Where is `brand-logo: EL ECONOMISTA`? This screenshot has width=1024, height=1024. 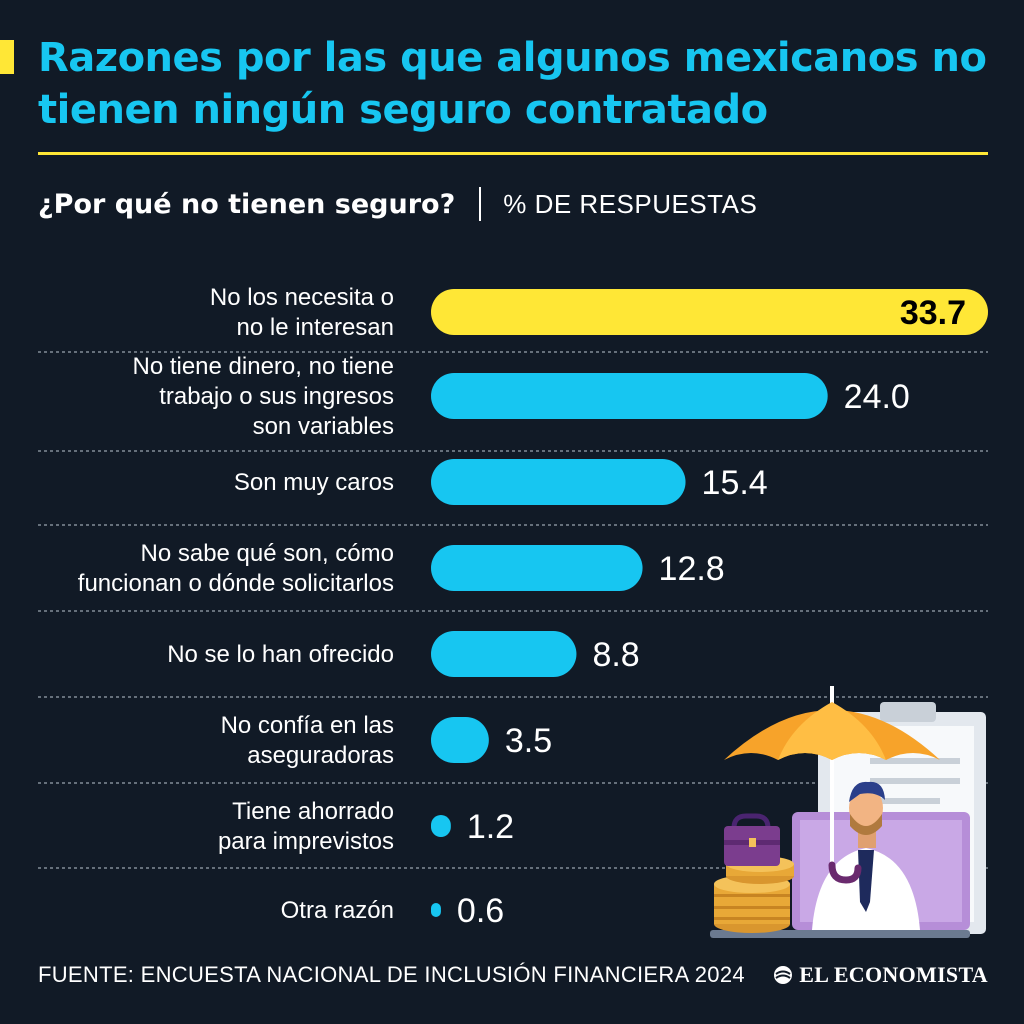
brand-logo: EL ECONOMISTA is located at coordinates (880, 975).